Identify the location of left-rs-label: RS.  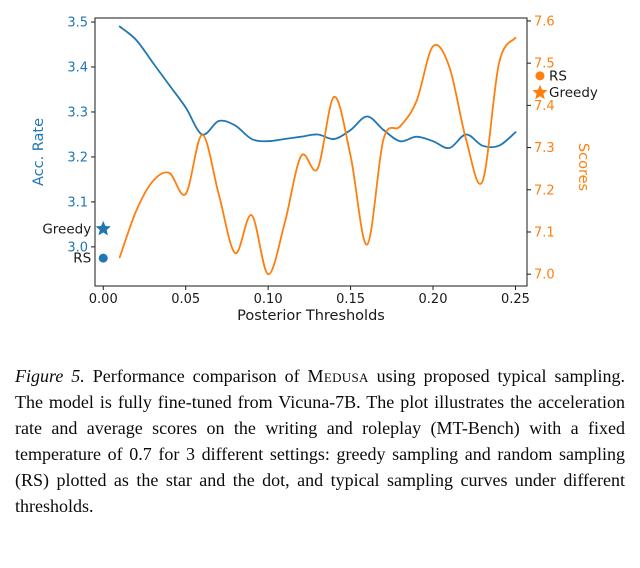
(82, 259).